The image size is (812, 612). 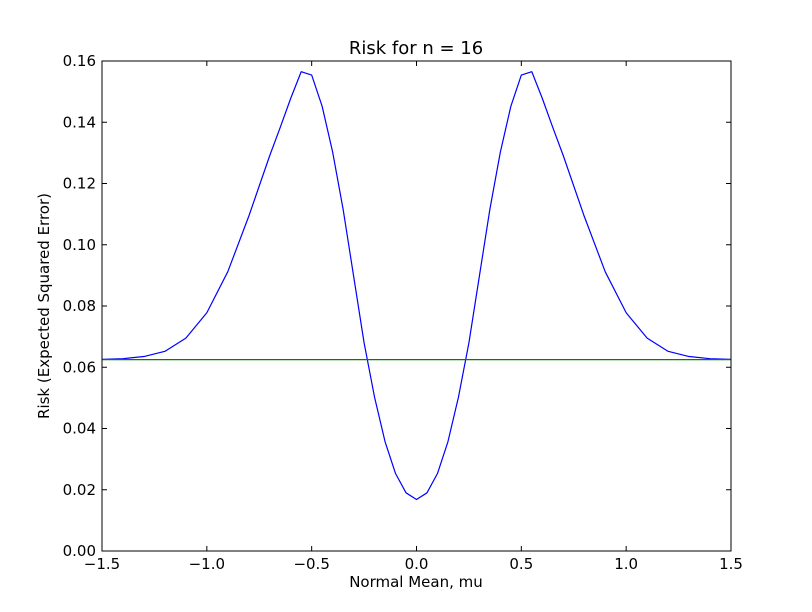 What do you see at coordinates (416, 48) in the screenshot?
I see `chart-title: Risk for n = 16` at bounding box center [416, 48].